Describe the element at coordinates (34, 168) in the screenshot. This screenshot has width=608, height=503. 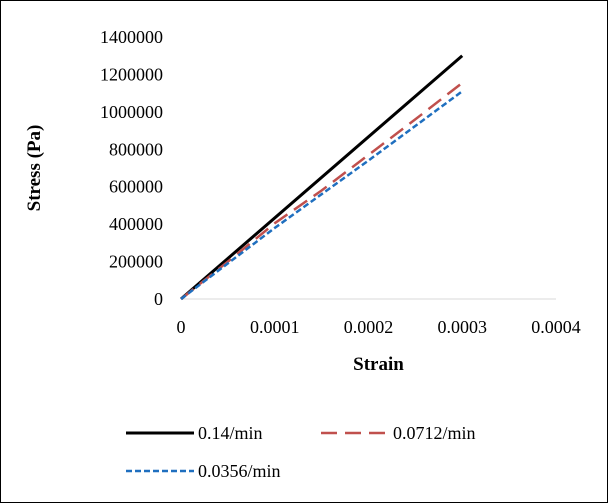
I see `y-axis-title: Stress (Pa)` at that location.